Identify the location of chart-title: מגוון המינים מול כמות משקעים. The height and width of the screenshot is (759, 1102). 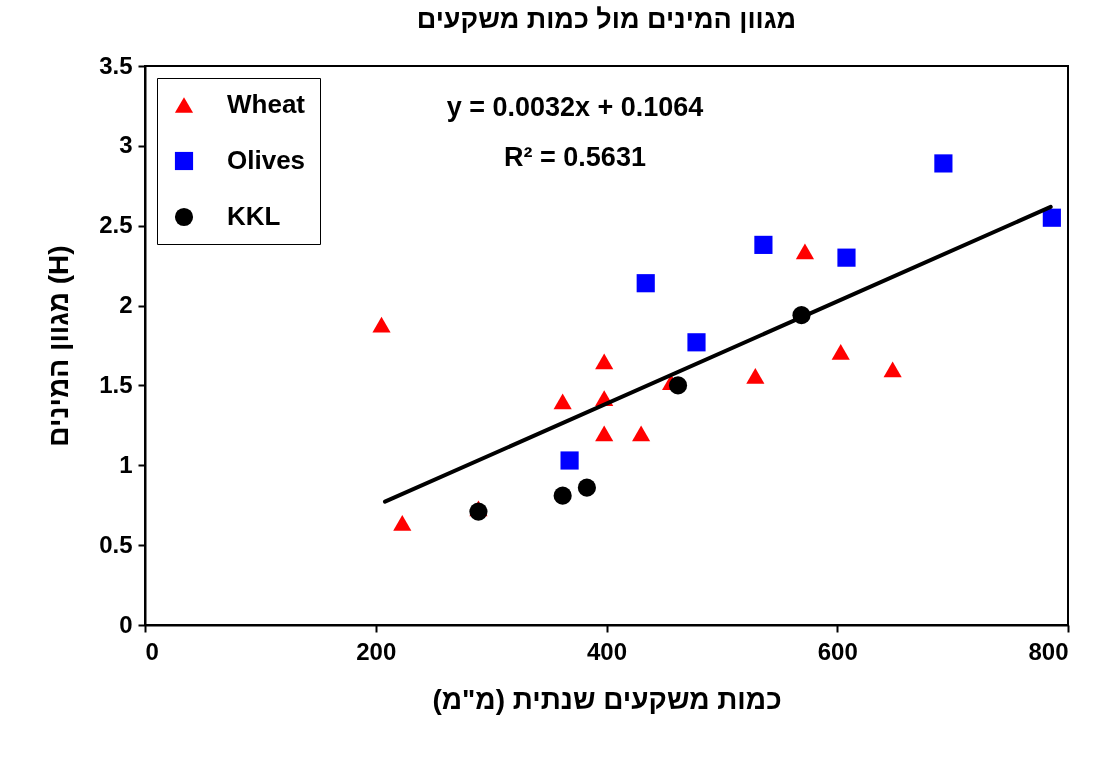
(606, 19).